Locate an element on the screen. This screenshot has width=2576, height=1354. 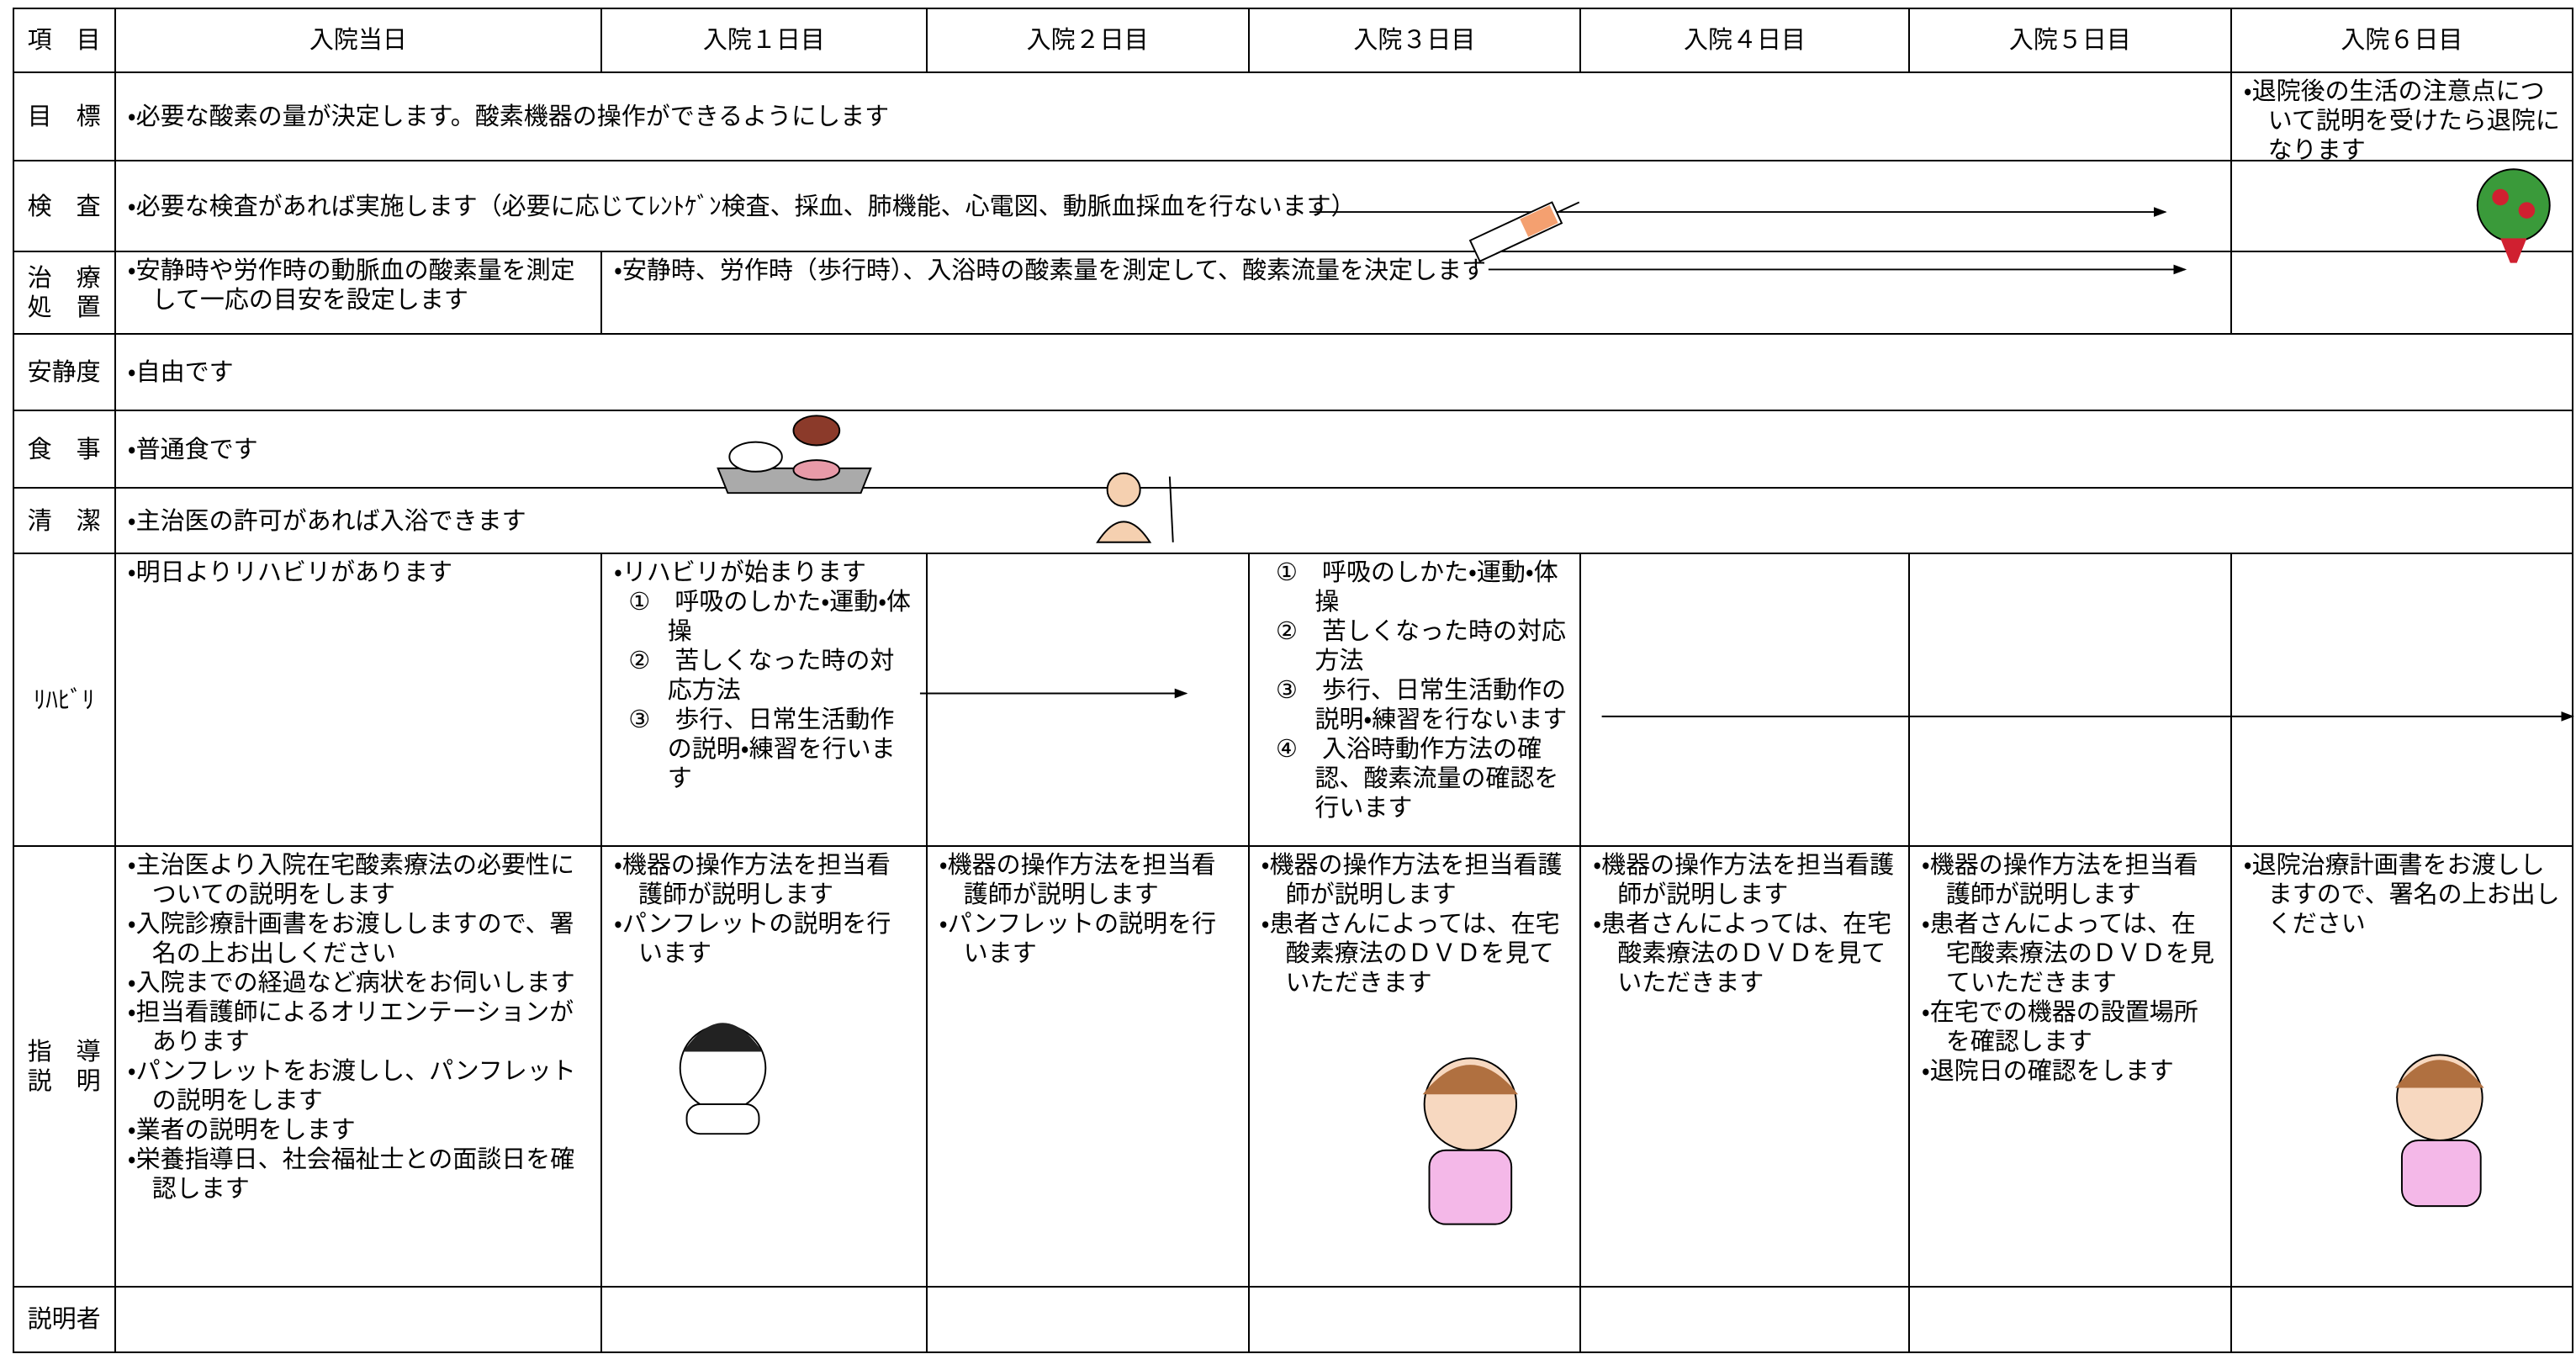
table-cell: ・退院後の生活の注意点について説明を受けたら退院になります is located at coordinates (2402, 117).